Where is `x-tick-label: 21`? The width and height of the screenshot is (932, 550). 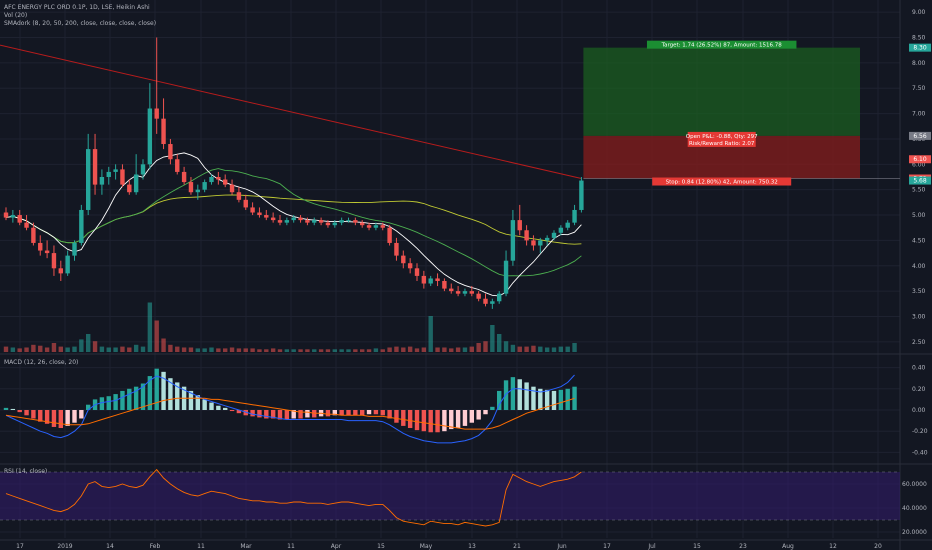 x-tick-label: 21 is located at coordinates (517, 546).